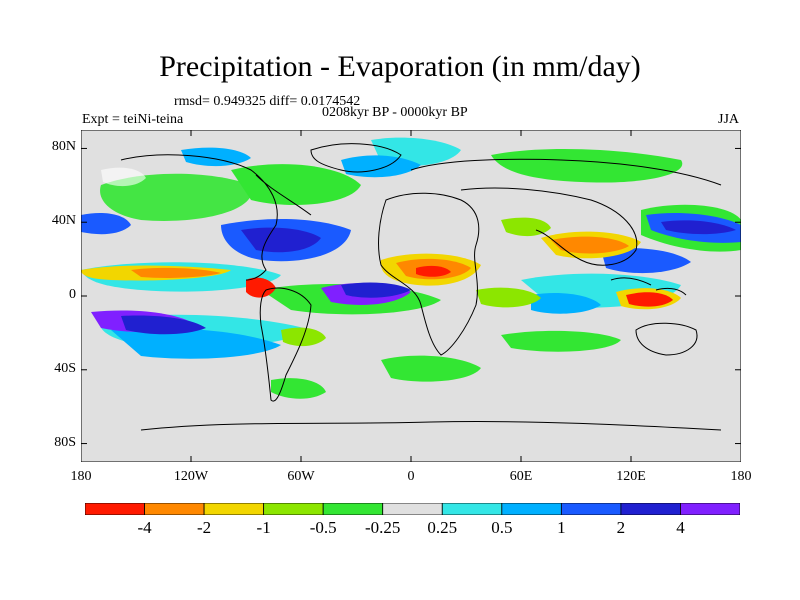  What do you see at coordinates (191, 476) in the screenshot?
I see `lon-tick-label: 120W` at bounding box center [191, 476].